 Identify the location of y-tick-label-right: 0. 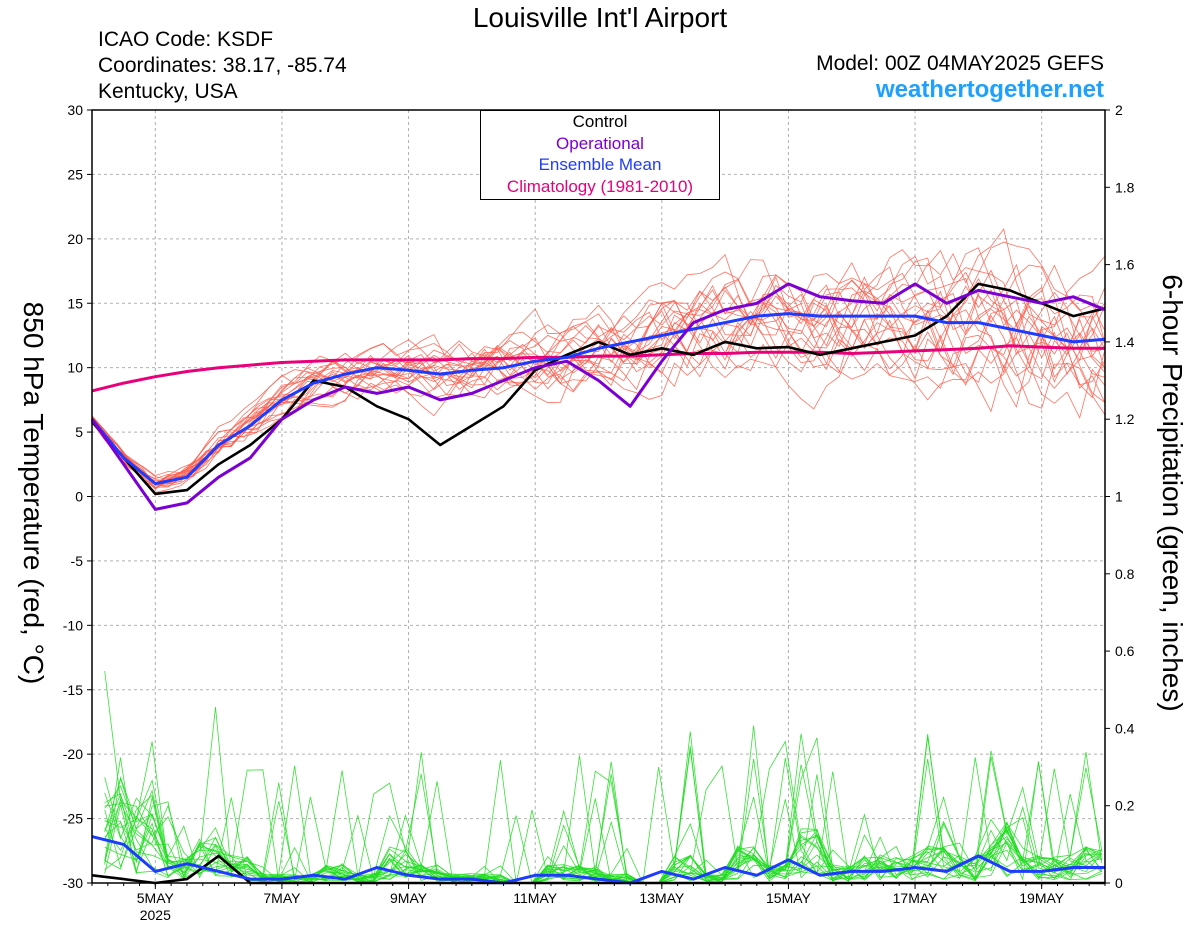
(1119, 883).